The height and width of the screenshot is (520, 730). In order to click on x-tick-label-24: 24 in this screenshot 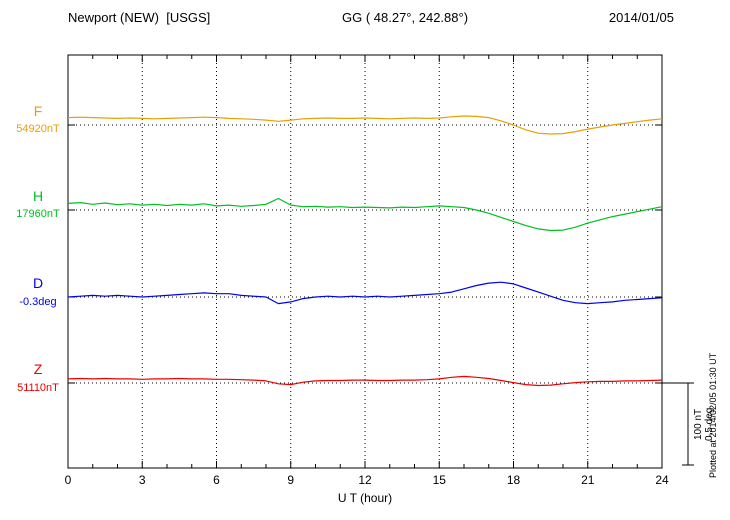, I will do `click(662, 480)`.